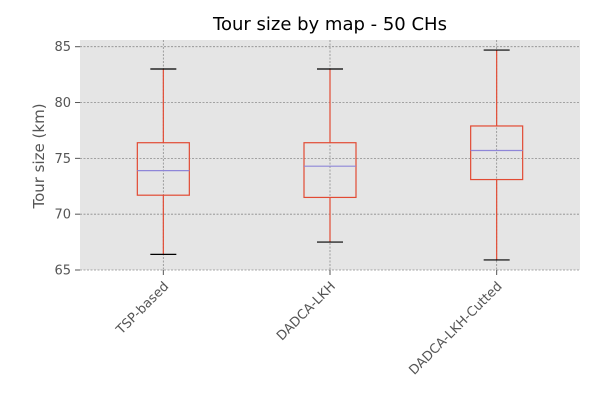  What do you see at coordinates (62, 271) in the screenshot?
I see `y-tick-label: 65` at bounding box center [62, 271].